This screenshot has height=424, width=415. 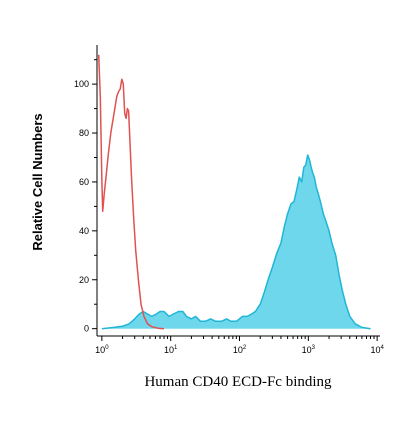 What do you see at coordinates (238, 382) in the screenshot?
I see `x-axis-label: Human CD40 ECD-Fc binding` at bounding box center [238, 382].